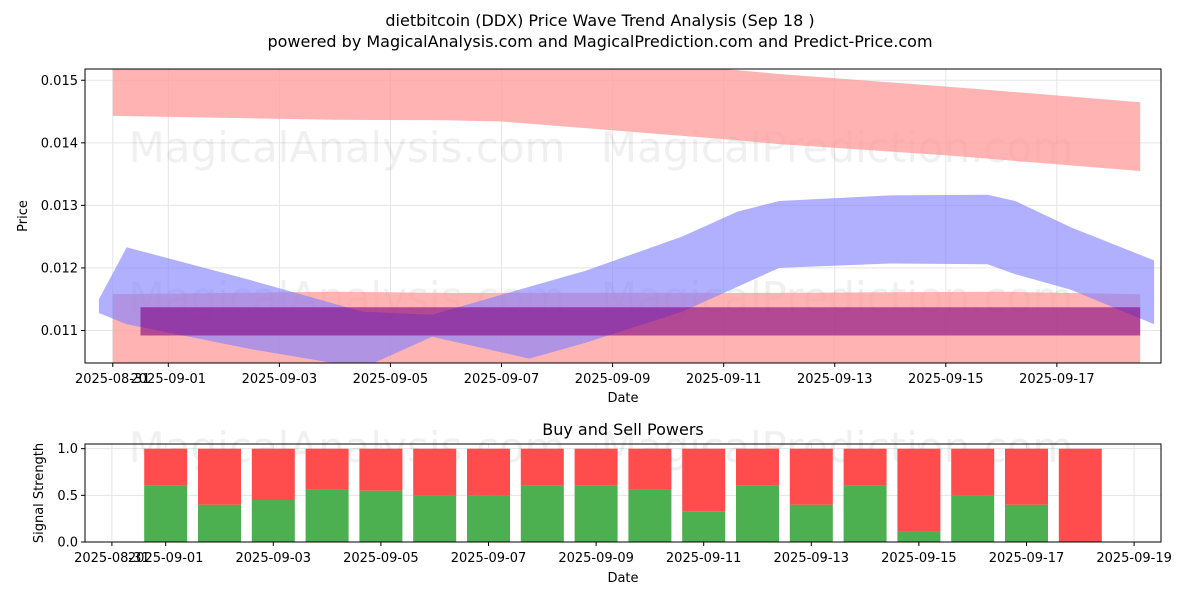 The height and width of the screenshot is (600, 1200). I want to click on price-y-tick-label: 0.015, so click(59, 81).